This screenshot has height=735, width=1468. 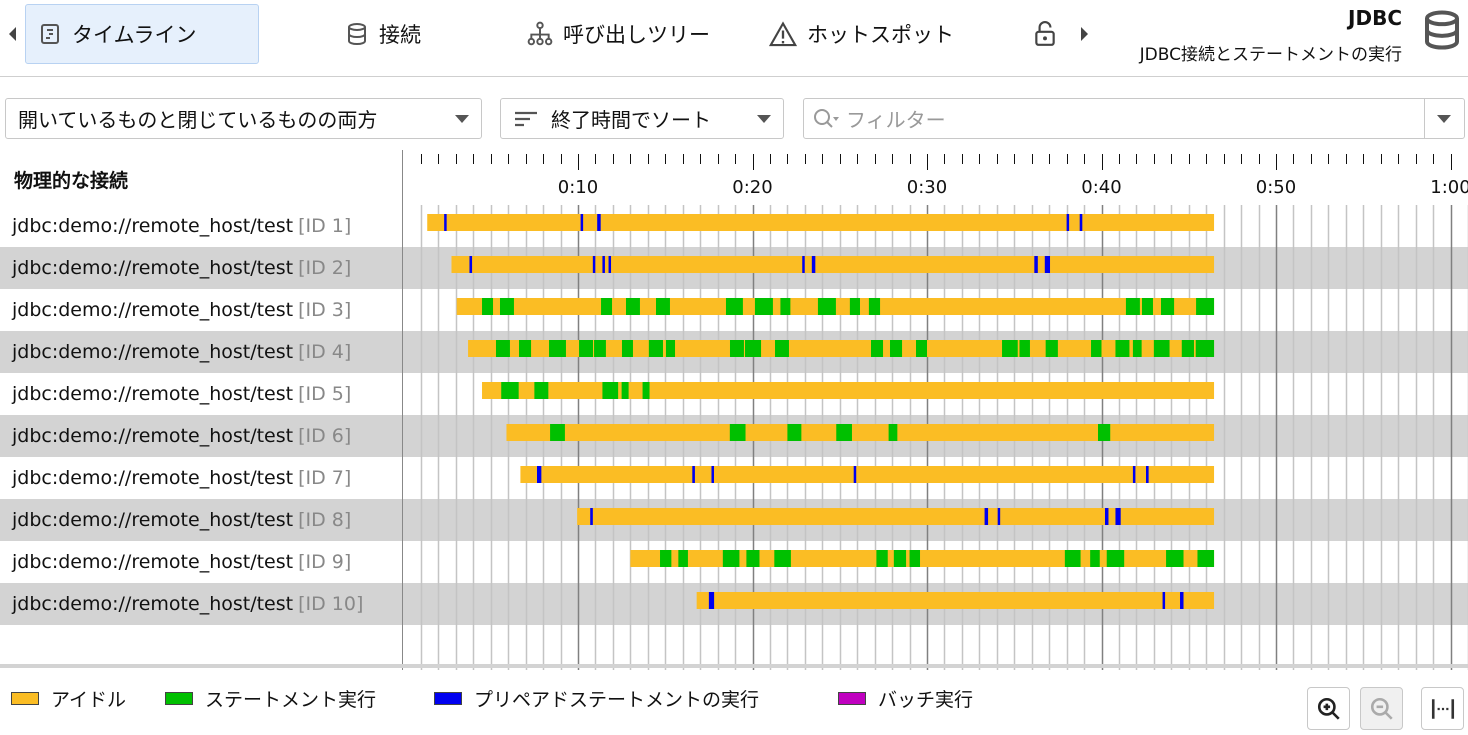 What do you see at coordinates (142, 34) in the screenshot?
I see `tab-timeline: タイムライン` at bounding box center [142, 34].